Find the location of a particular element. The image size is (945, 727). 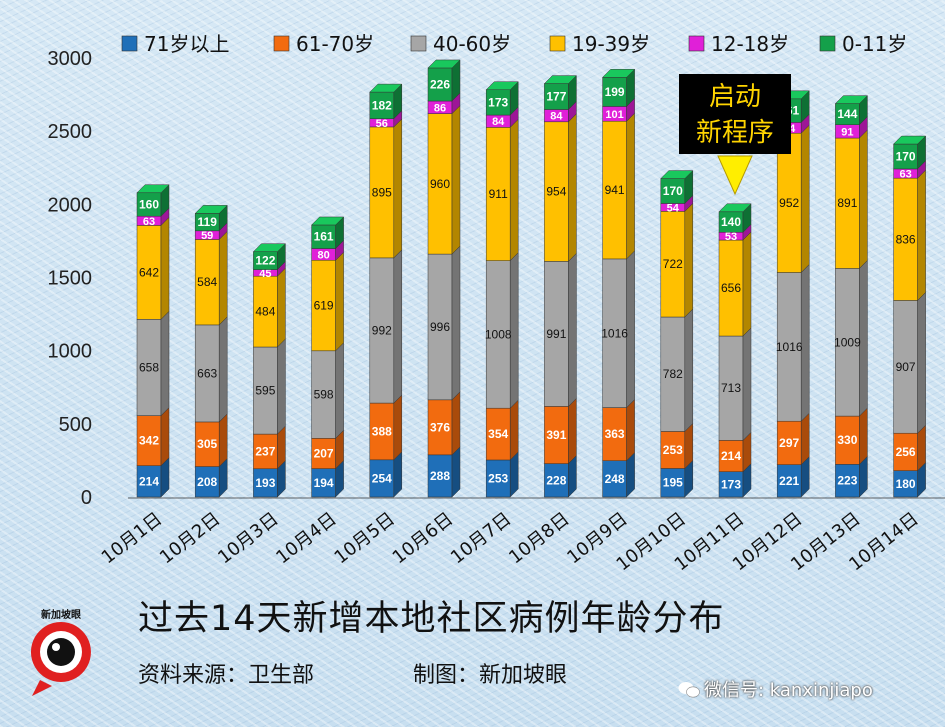

data-label: 598 is located at coordinates (324, 395).